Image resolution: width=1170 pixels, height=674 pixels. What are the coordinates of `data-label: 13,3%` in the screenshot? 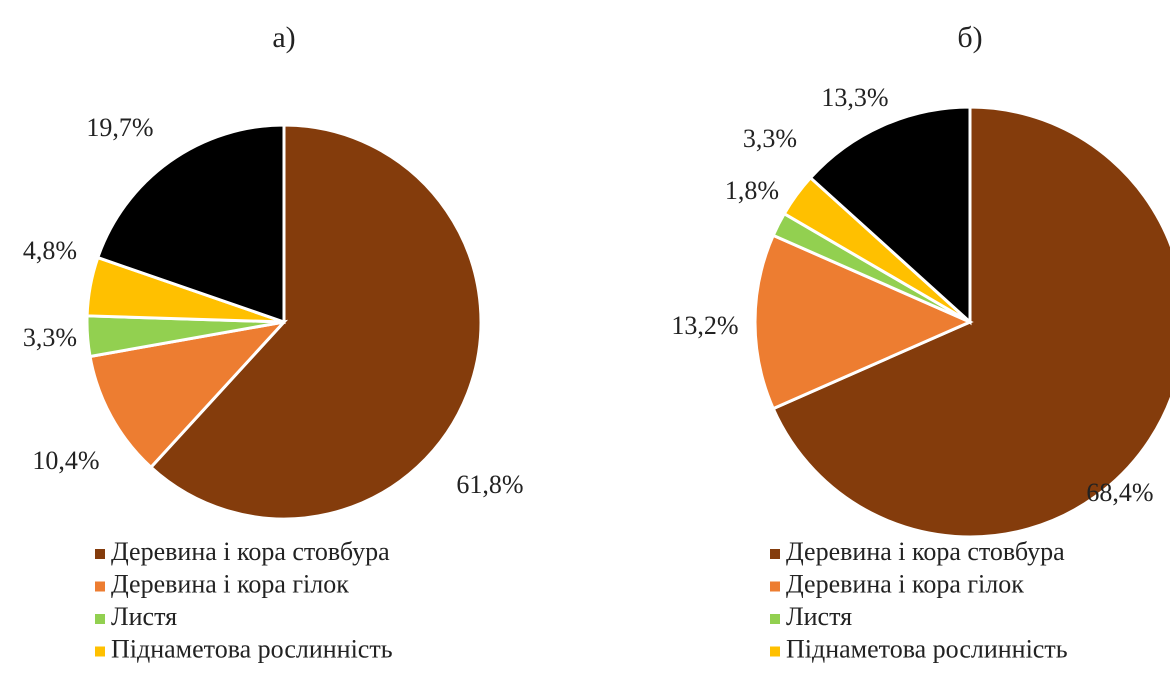 It's located at (854, 97).